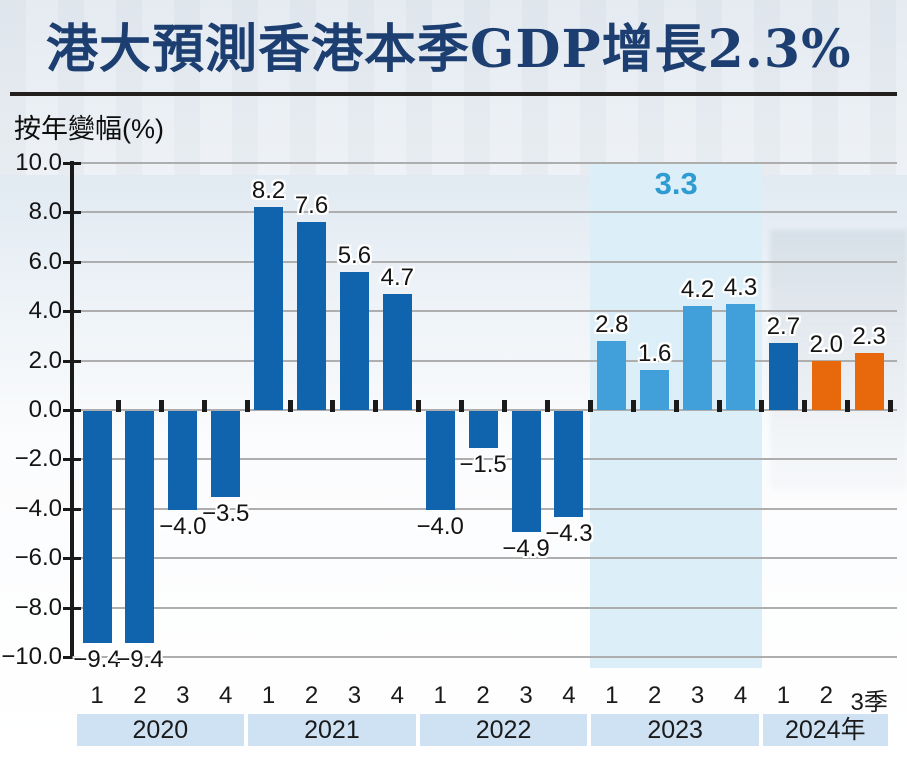 The width and height of the screenshot is (907, 758). What do you see at coordinates (354, 255) in the screenshot?
I see `bar-value-label: 5.6` at bounding box center [354, 255].